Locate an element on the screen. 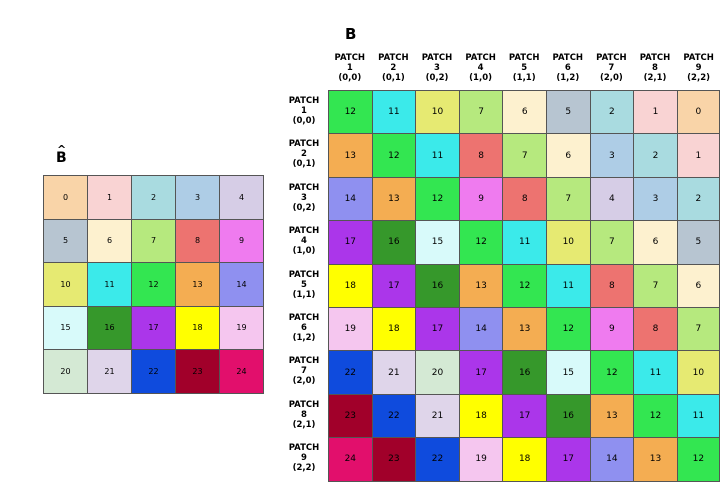  b-hat-cell: 4 is located at coordinates (241, 197).